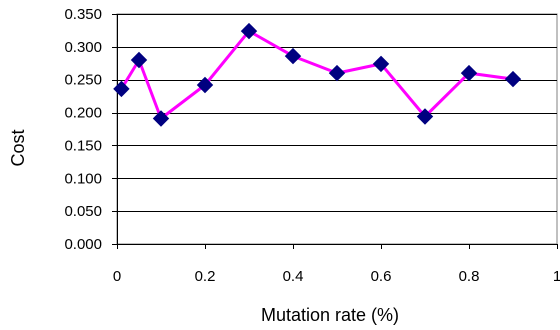 Image resolution: width=560 pixels, height=330 pixels. I want to click on x-tick-label: 0, so click(117, 276).